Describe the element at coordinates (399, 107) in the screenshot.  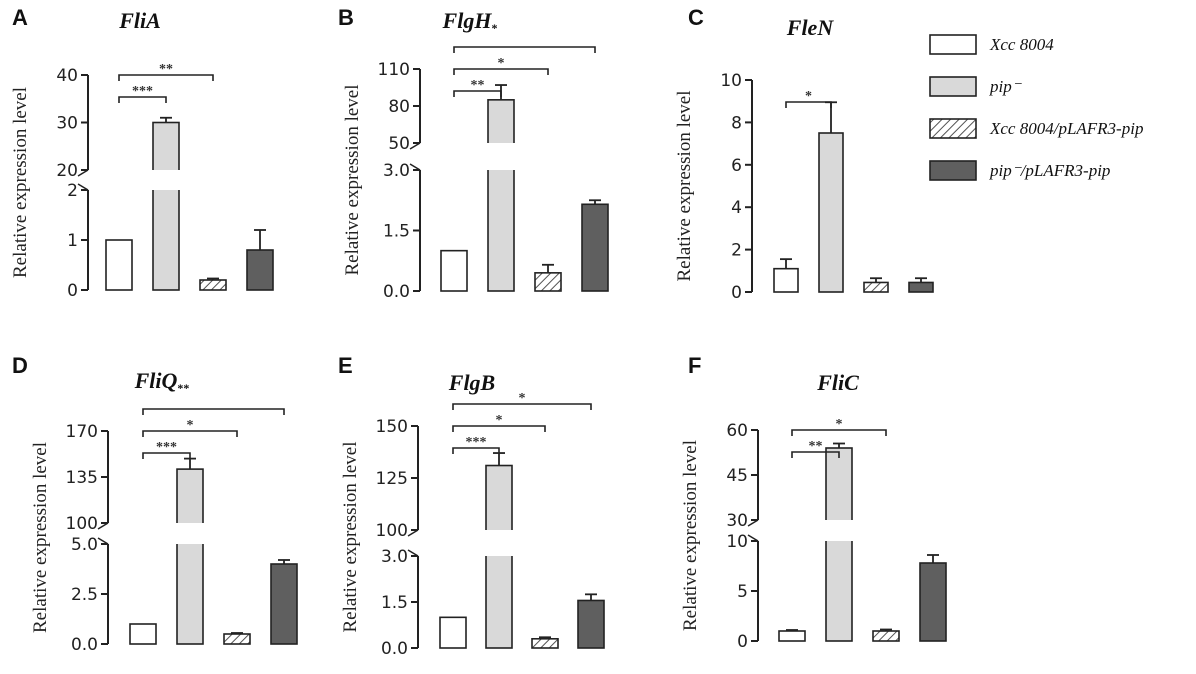
I see `y-tick-label: 80` at that location.